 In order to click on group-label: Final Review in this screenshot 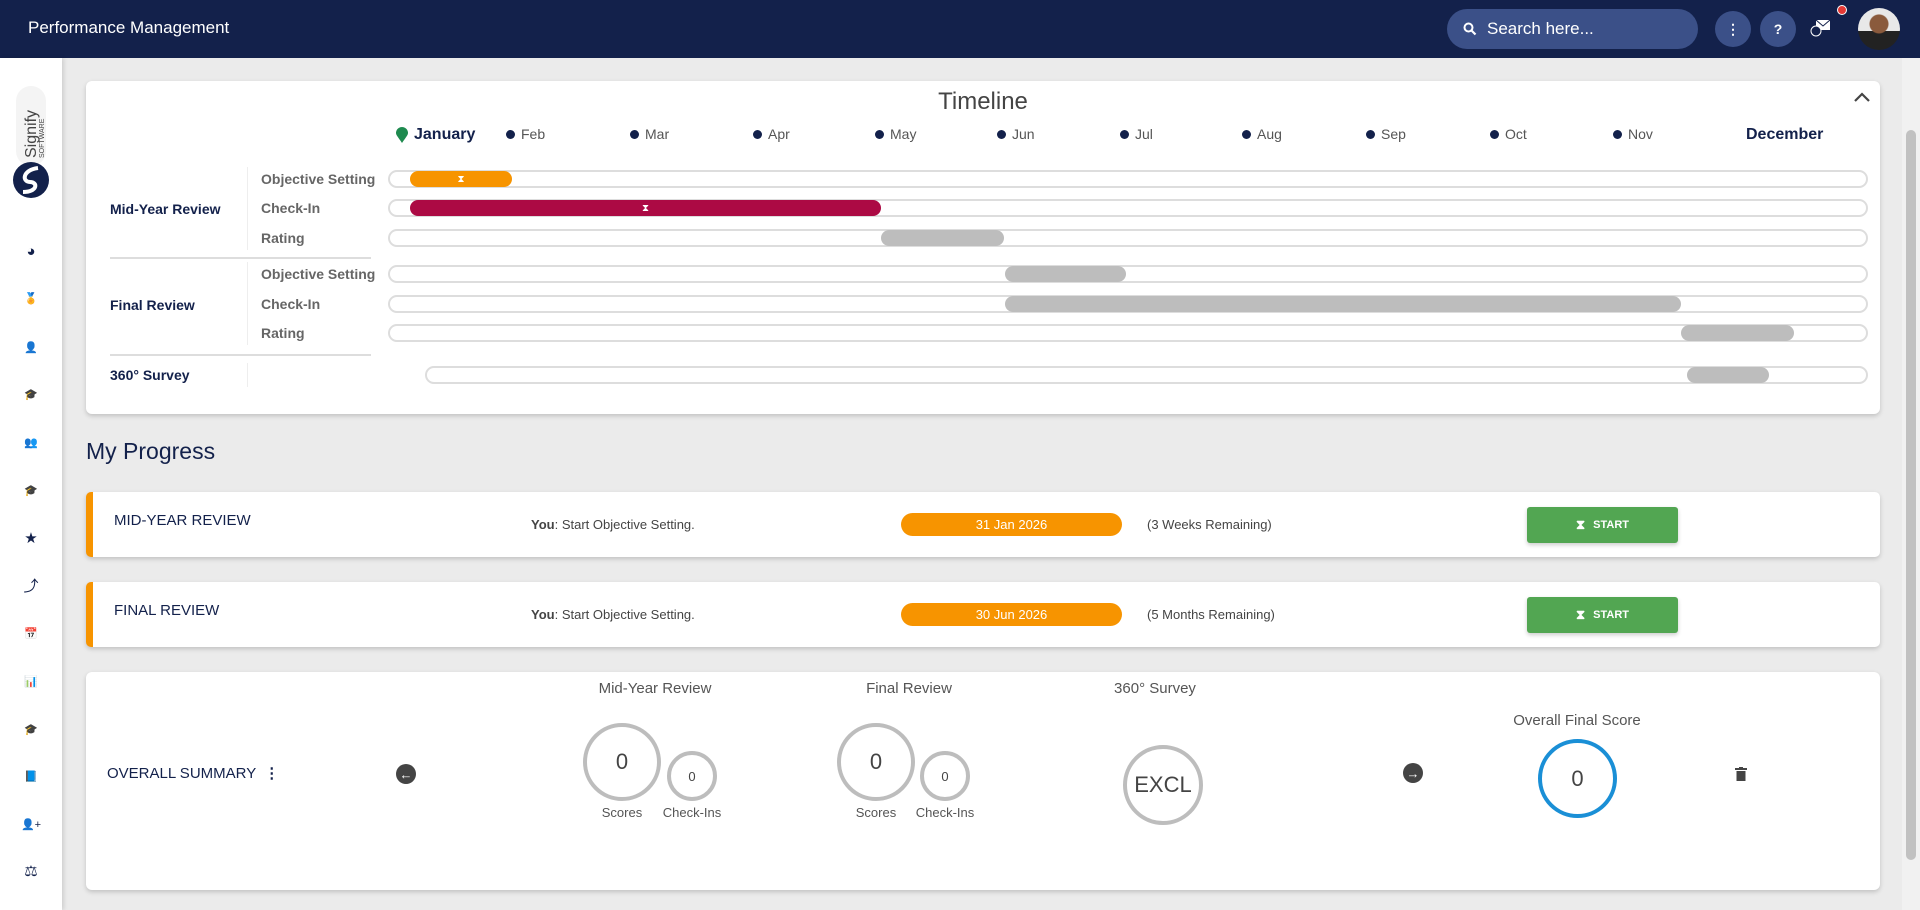, I will do `click(152, 305)`.